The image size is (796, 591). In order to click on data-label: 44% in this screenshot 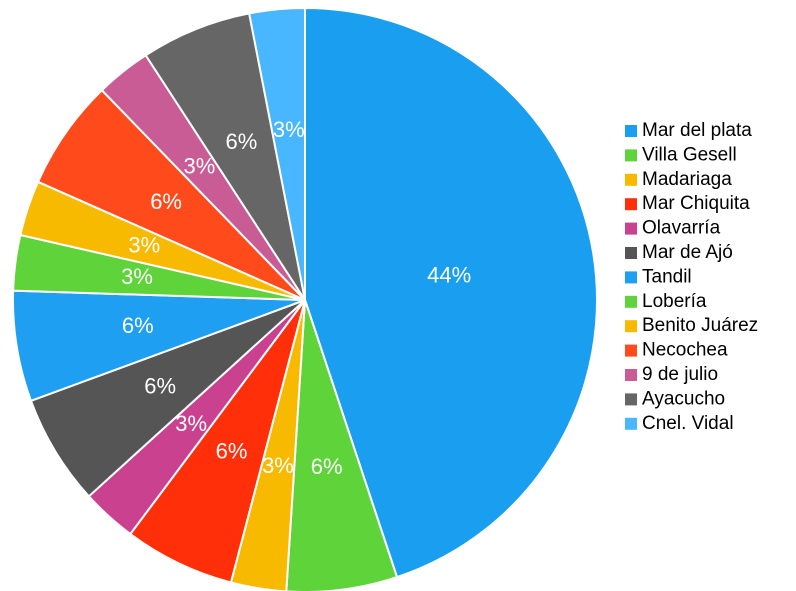, I will do `click(449, 275)`.